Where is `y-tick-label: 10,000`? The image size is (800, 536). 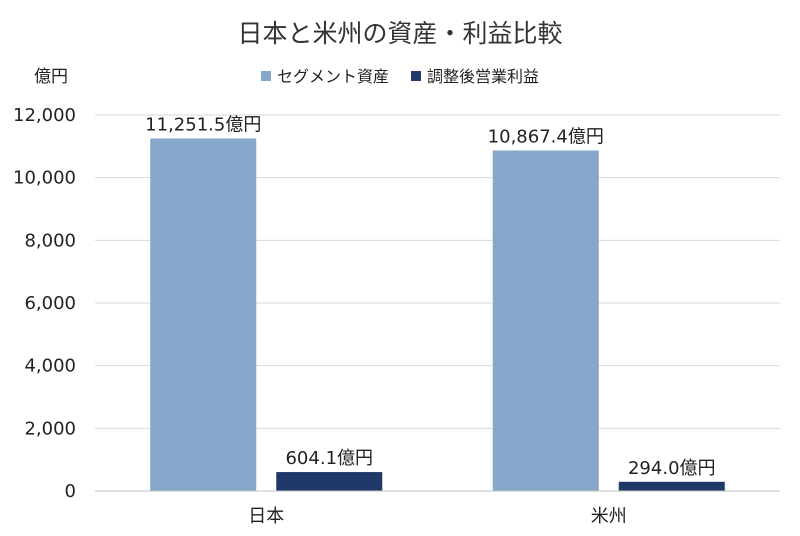
y-tick-label: 10,000 is located at coordinates (44, 178).